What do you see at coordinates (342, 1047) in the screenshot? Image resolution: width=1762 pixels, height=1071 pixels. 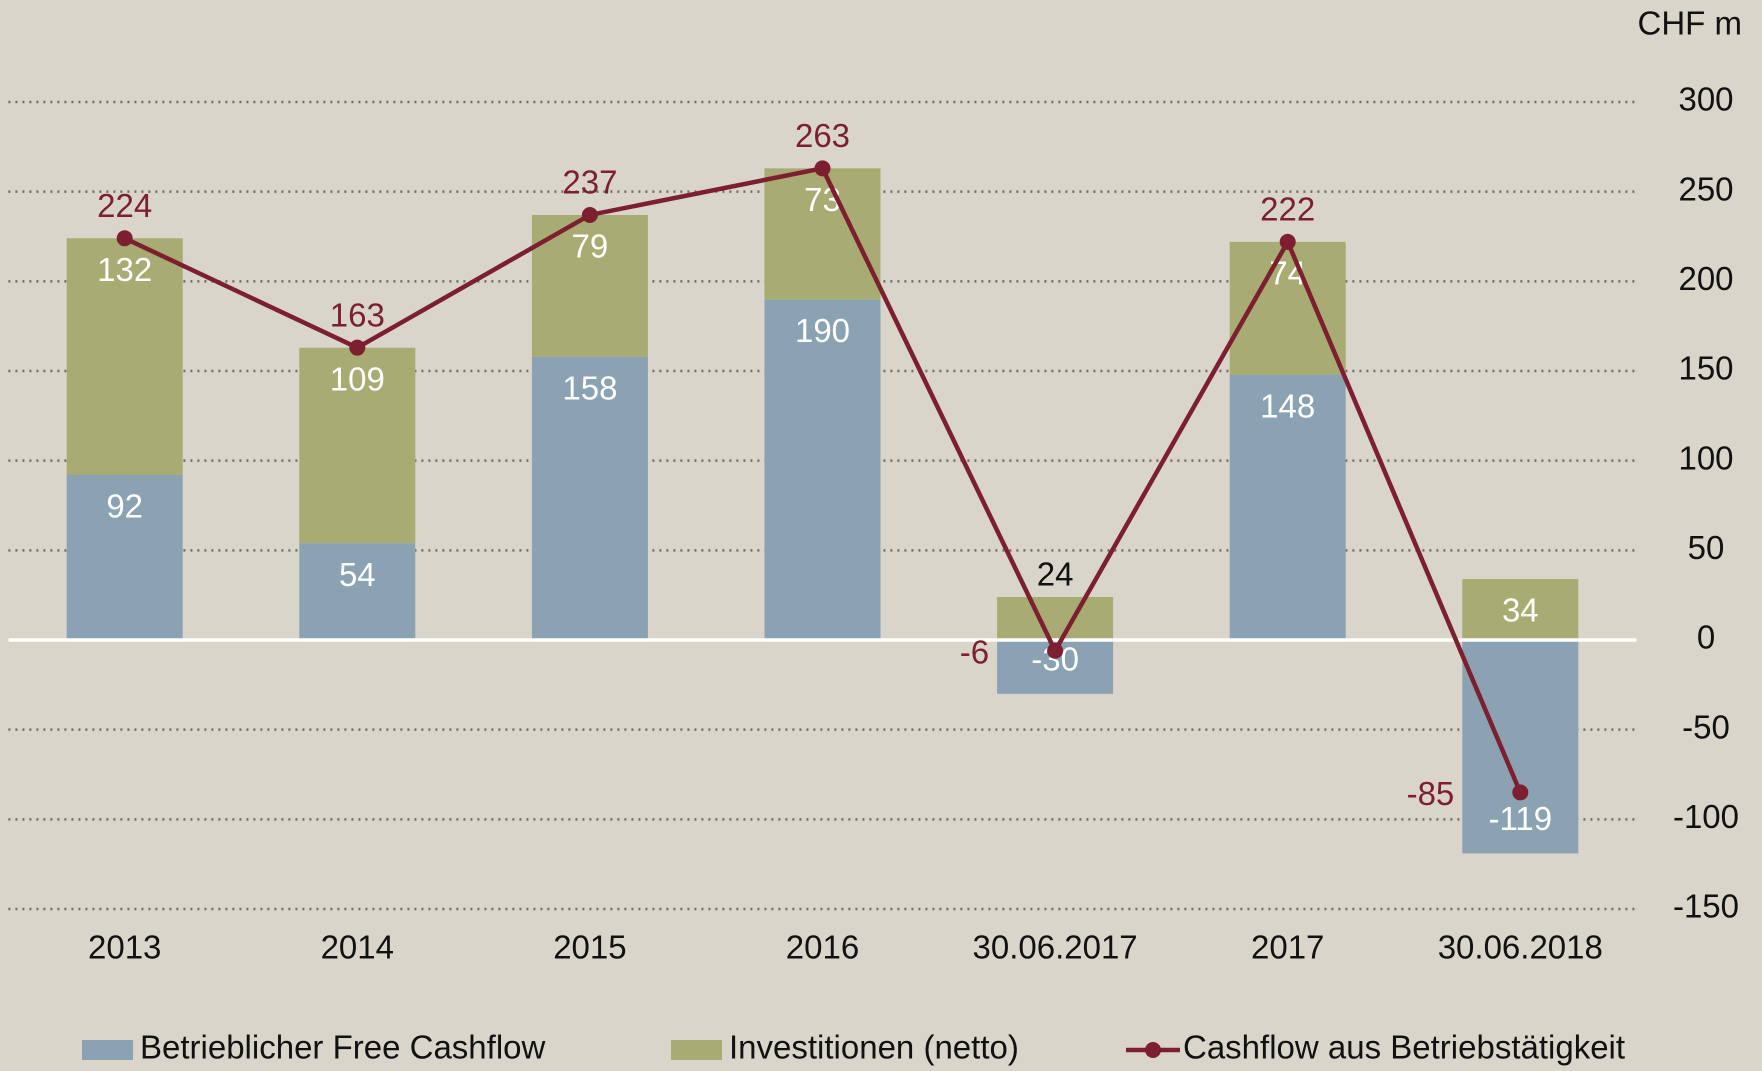 I see `legend-label: Betrieblicher Free Cashflow` at bounding box center [342, 1047].